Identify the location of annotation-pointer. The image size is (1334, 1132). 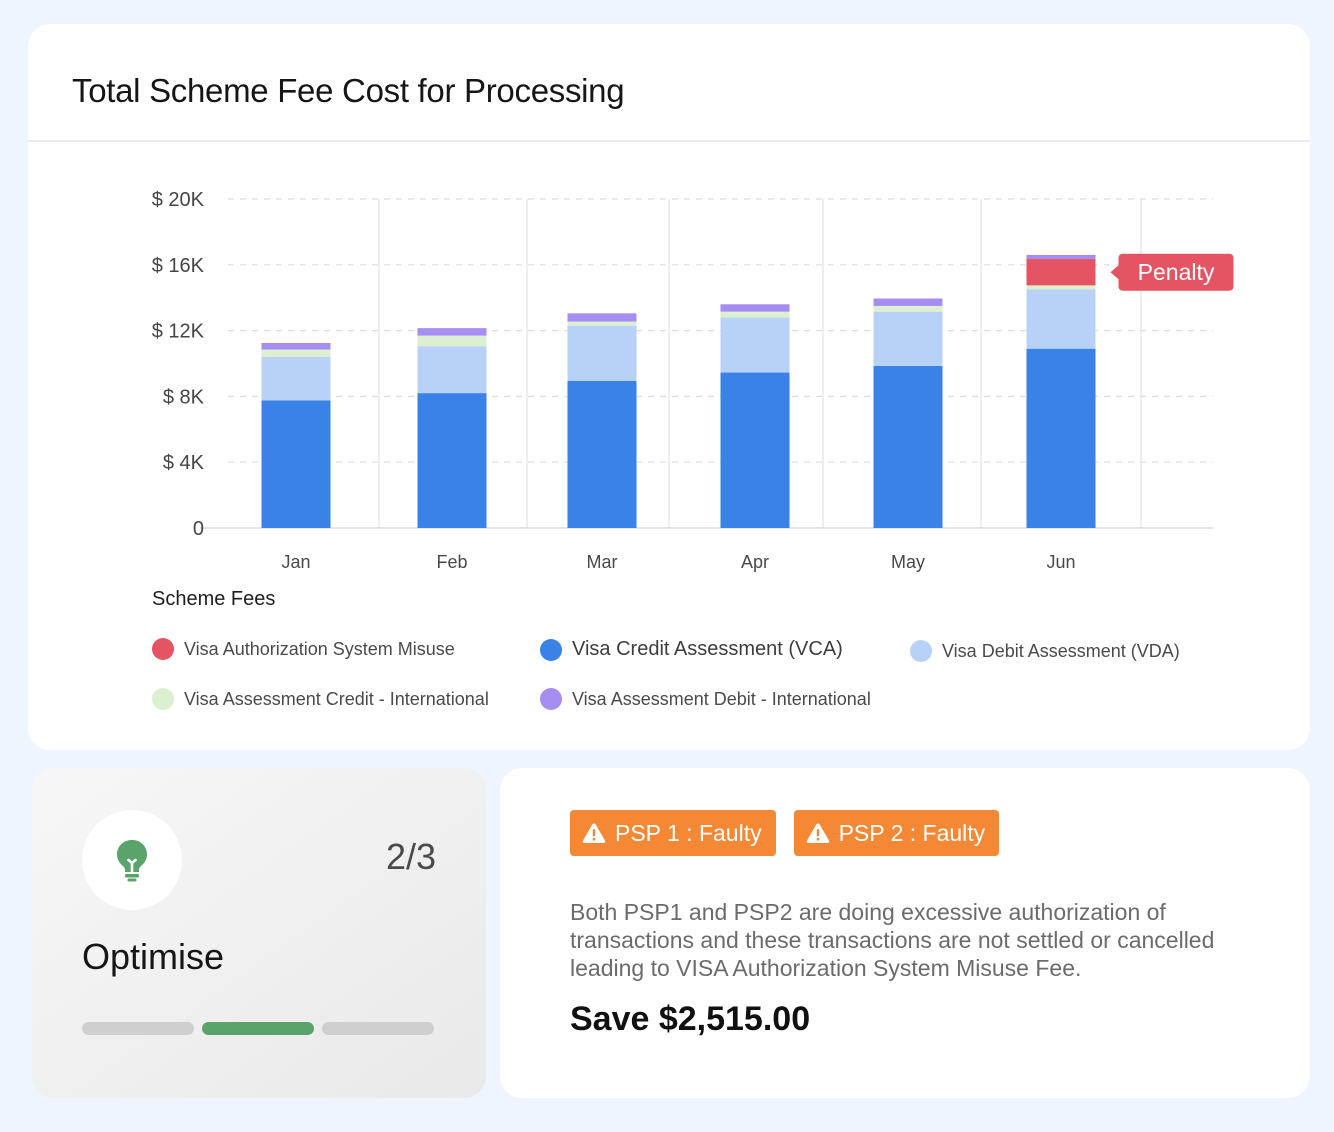
(1114, 272).